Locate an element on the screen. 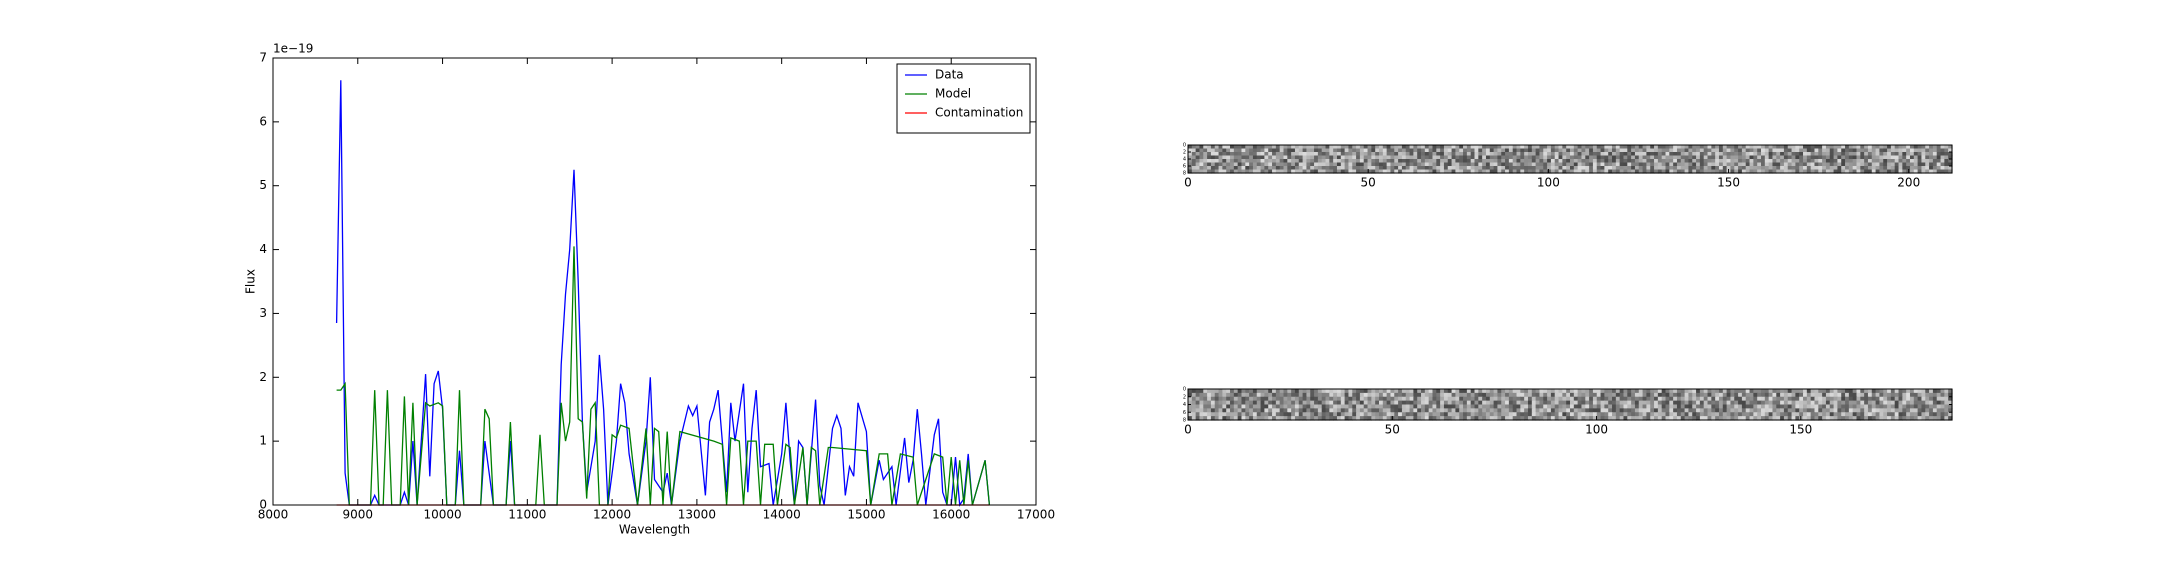 This screenshot has height=576, width=2160. y-tick-label: 0 is located at coordinates (1184, 390).